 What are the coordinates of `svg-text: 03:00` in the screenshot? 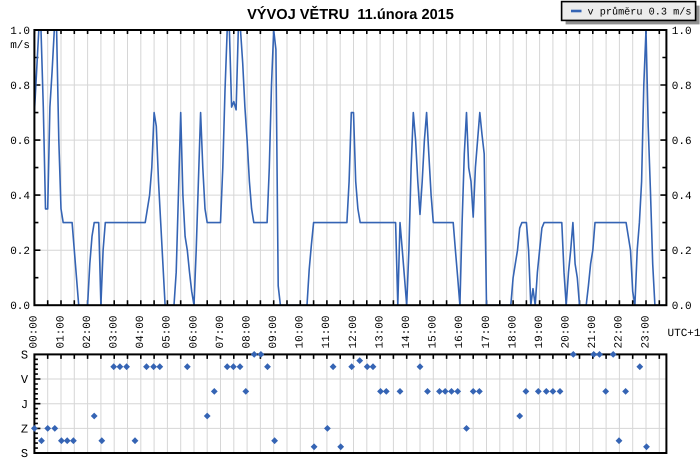 It's located at (115, 331).